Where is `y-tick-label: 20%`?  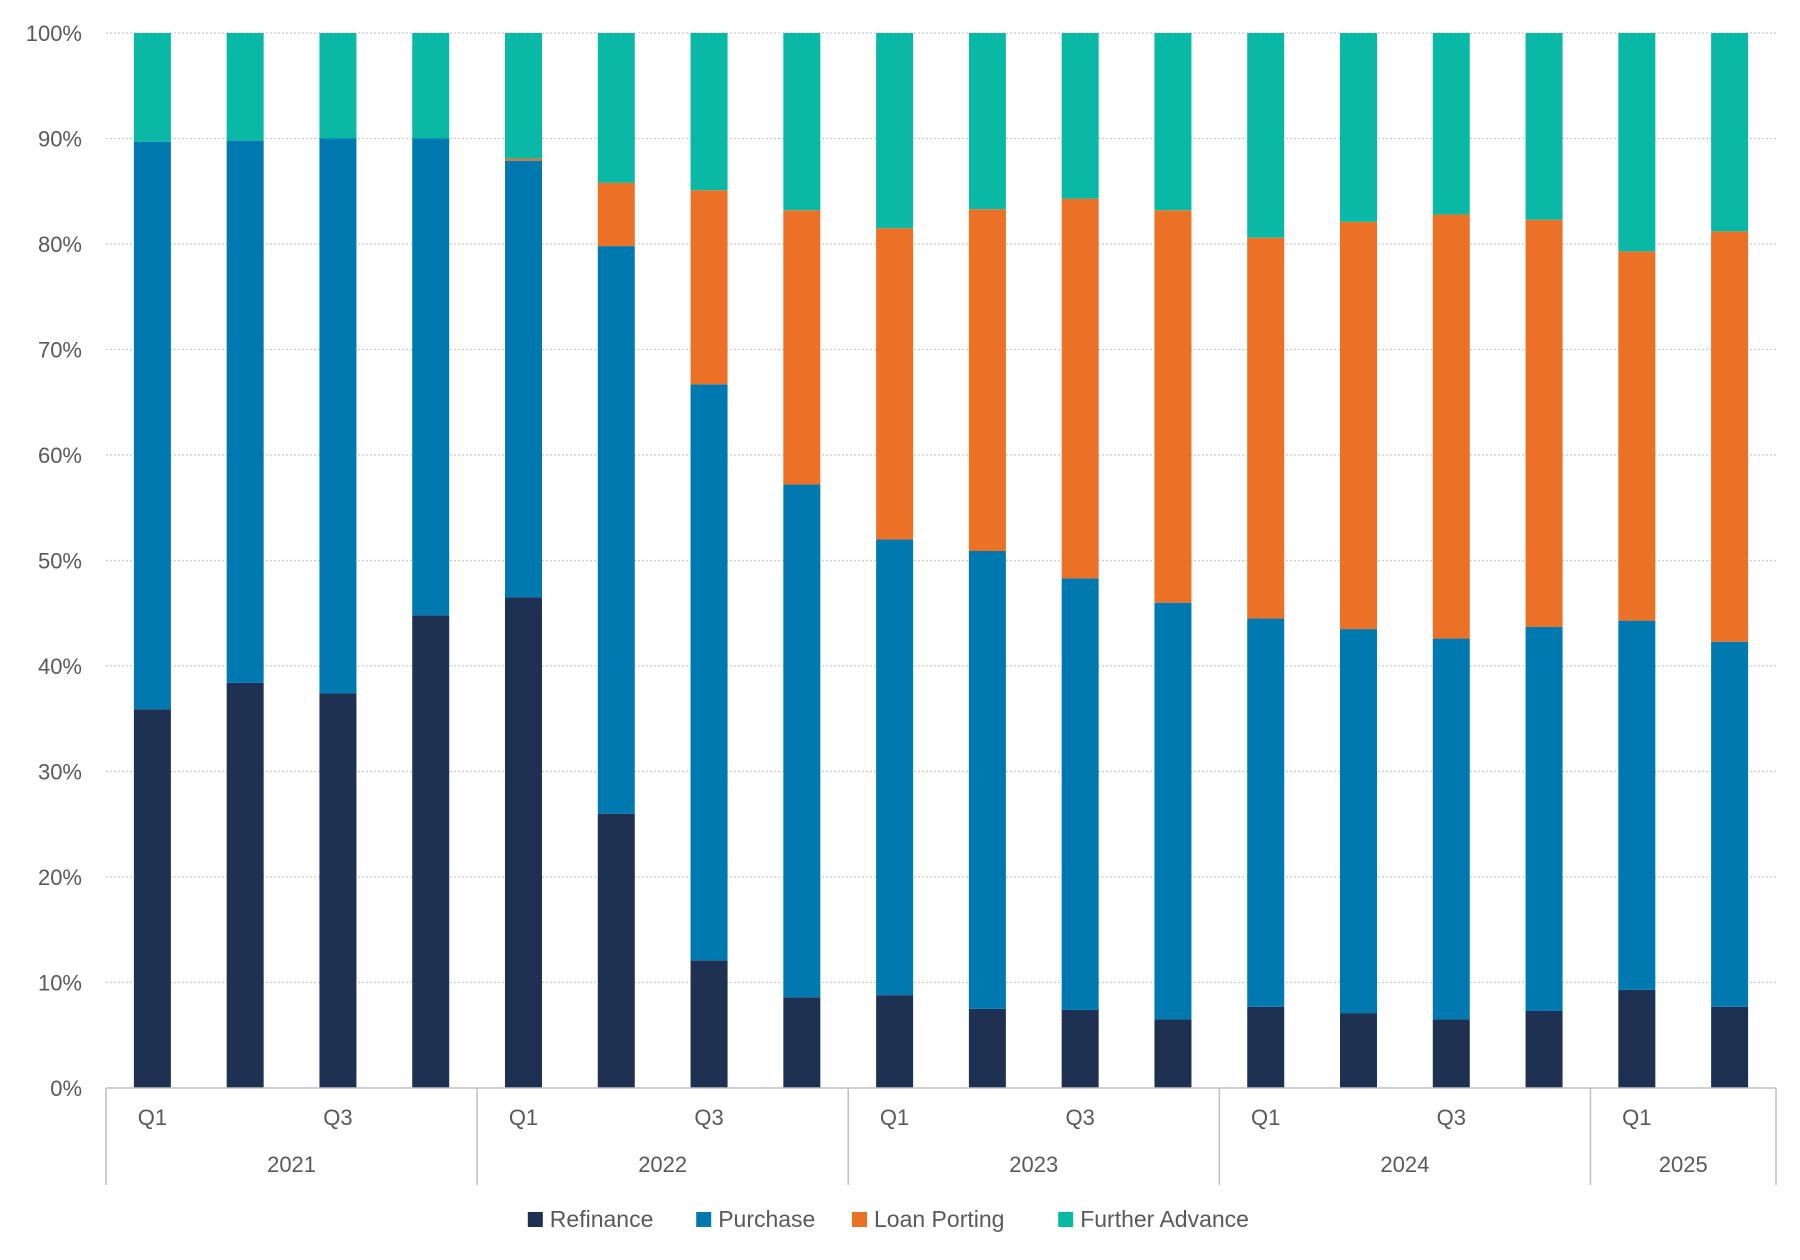 y-tick-label: 20% is located at coordinates (60, 877).